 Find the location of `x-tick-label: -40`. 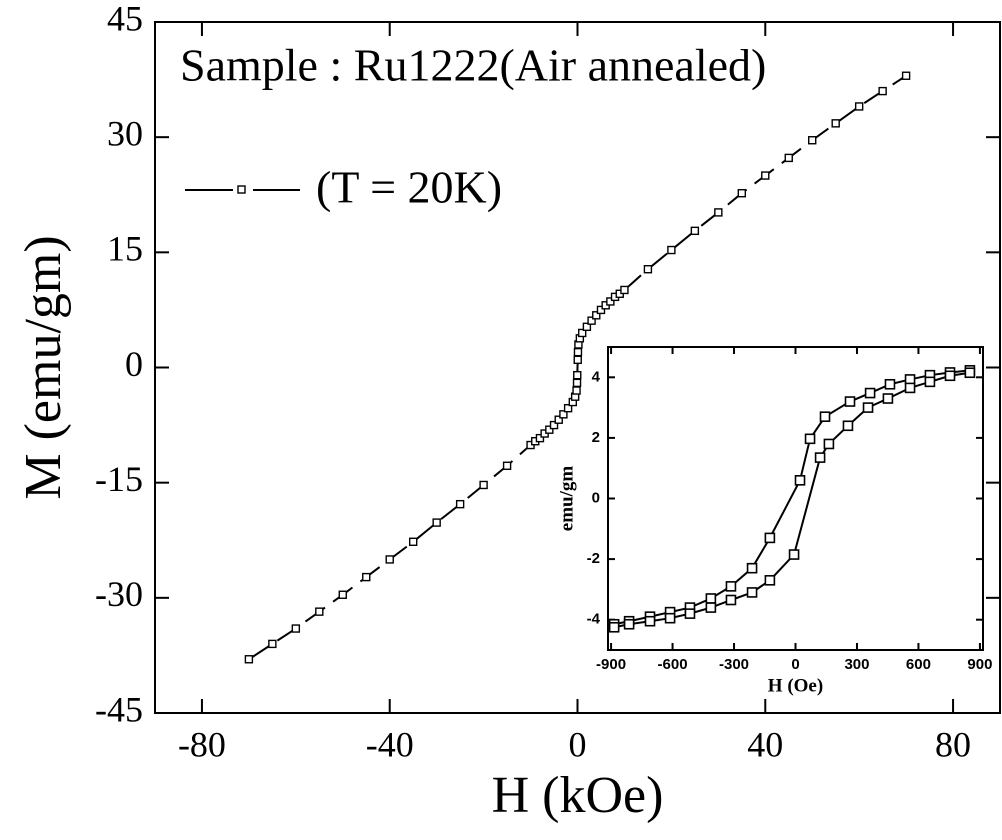

x-tick-label: -40 is located at coordinates (390, 744).